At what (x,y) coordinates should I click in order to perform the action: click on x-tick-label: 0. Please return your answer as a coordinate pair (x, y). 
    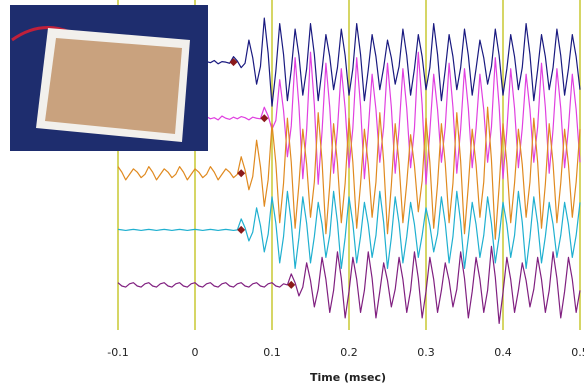
    Looking at the image, I should click on (195, 352).